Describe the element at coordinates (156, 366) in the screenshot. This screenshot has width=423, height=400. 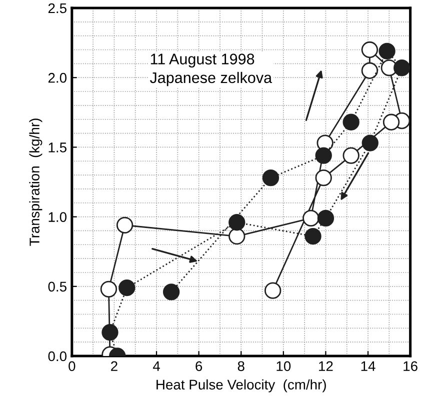
I see `x-tick-label: 4` at that location.